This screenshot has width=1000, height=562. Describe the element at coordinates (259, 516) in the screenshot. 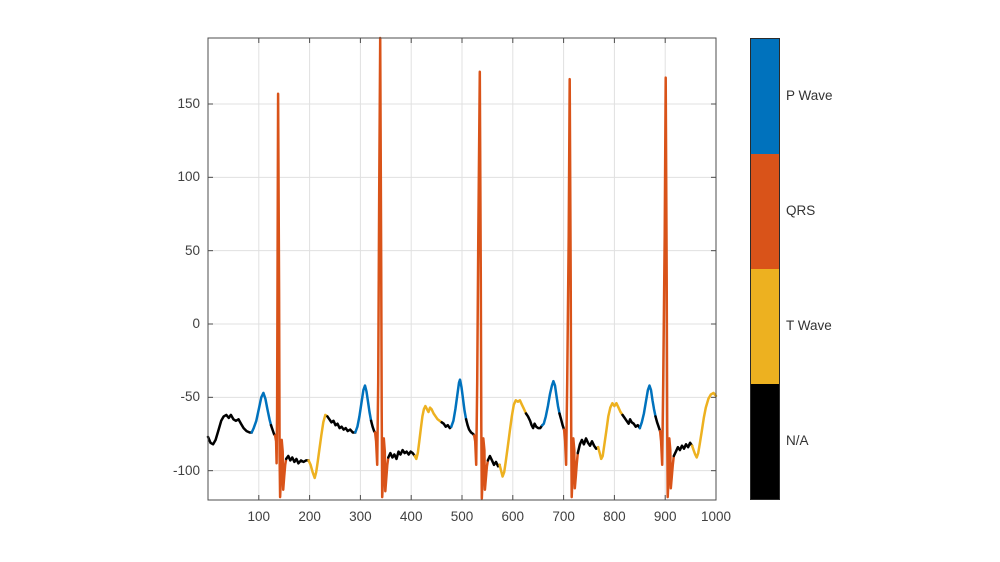

I see `x-tick-label: 100` at that location.